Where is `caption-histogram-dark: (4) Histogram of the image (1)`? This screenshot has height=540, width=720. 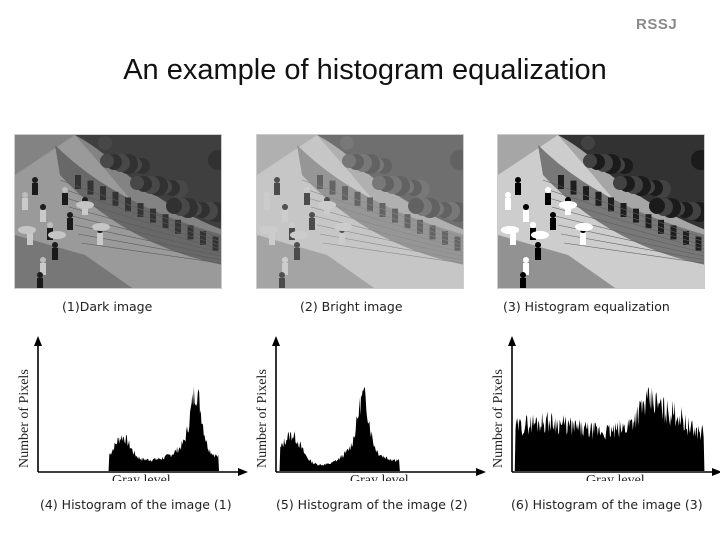
caption-histogram-dark: (4) Histogram of the image (1) is located at coordinates (136, 504).